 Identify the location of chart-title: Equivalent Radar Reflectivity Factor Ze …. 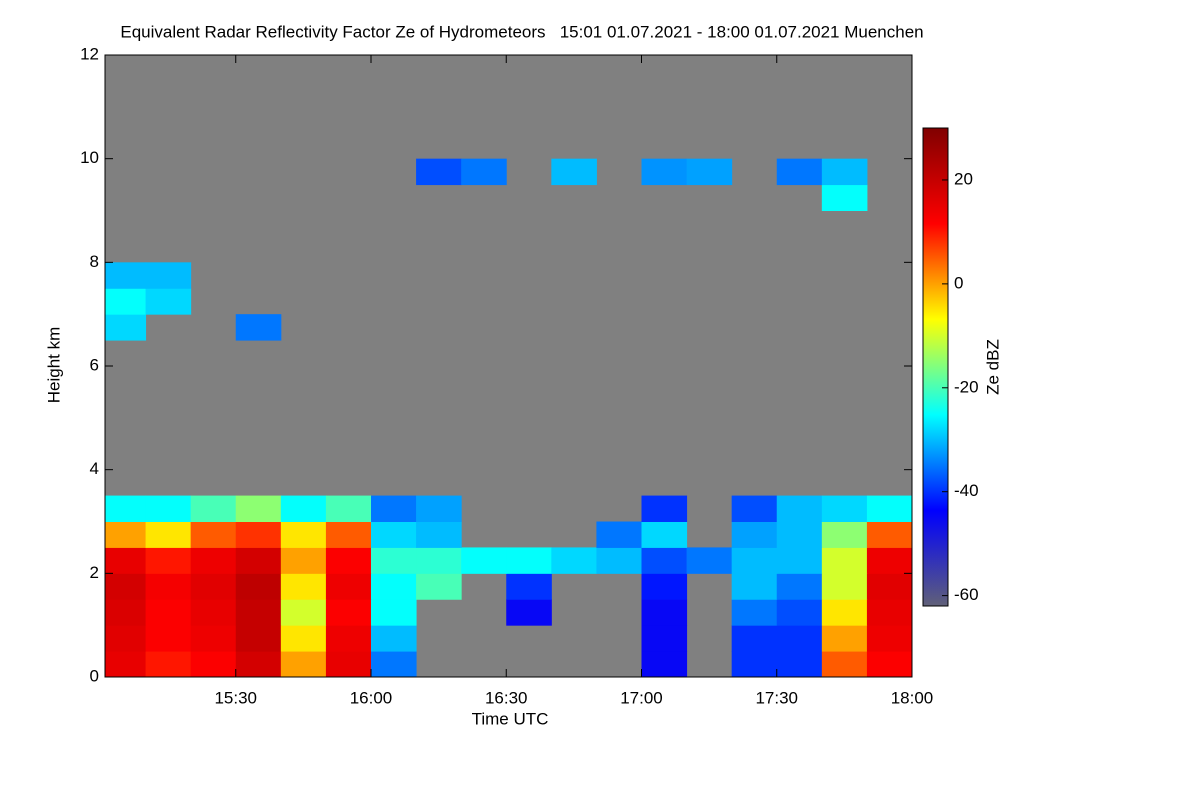
(521, 31).